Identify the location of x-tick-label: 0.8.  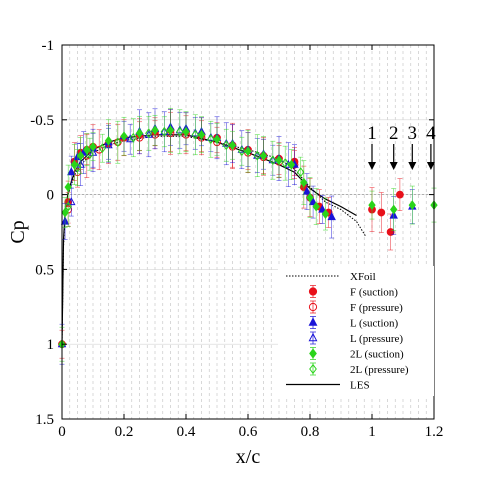
(310, 432).